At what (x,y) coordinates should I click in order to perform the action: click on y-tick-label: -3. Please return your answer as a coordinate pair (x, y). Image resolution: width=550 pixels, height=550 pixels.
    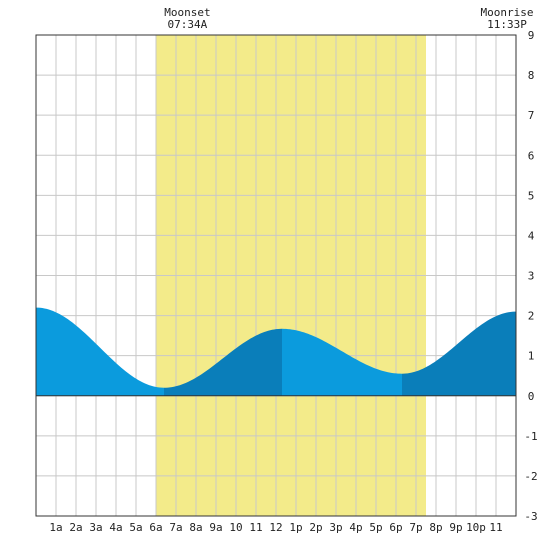
    Looking at the image, I should click on (530, 516).